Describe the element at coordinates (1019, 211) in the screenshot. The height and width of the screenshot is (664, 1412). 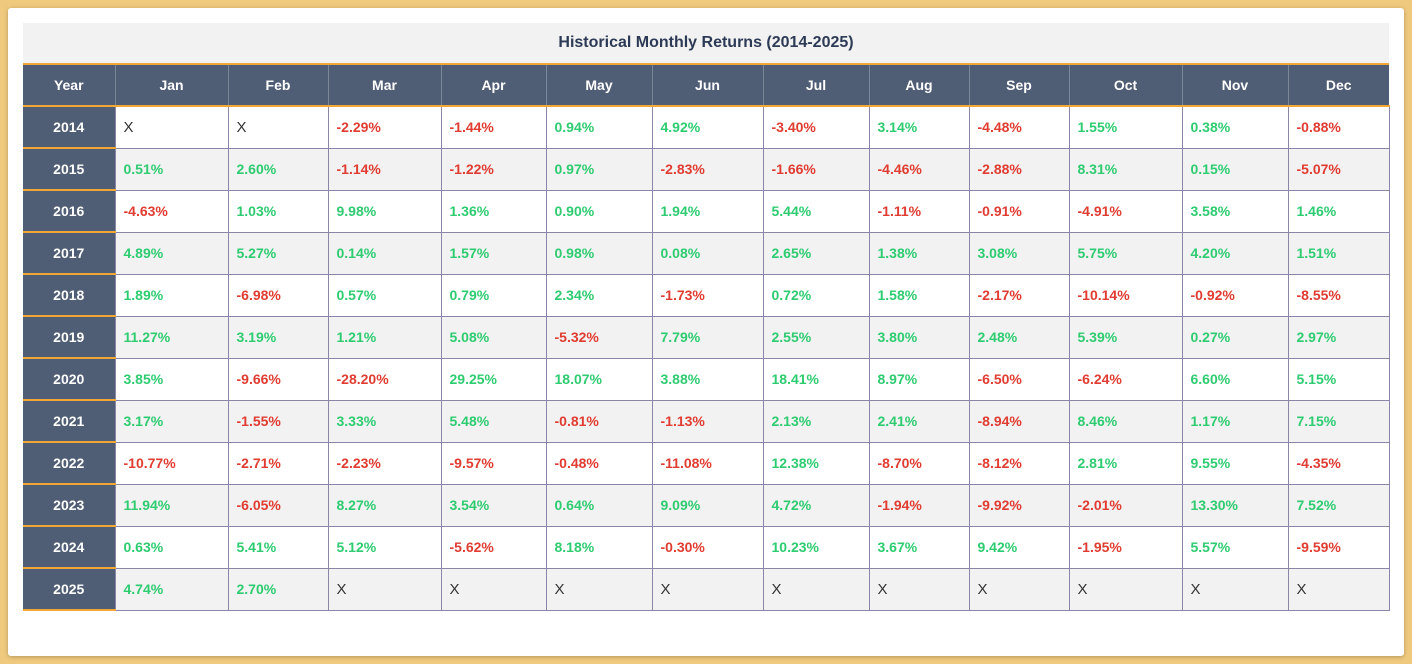
I see `return-cell: -0.91%` at that location.